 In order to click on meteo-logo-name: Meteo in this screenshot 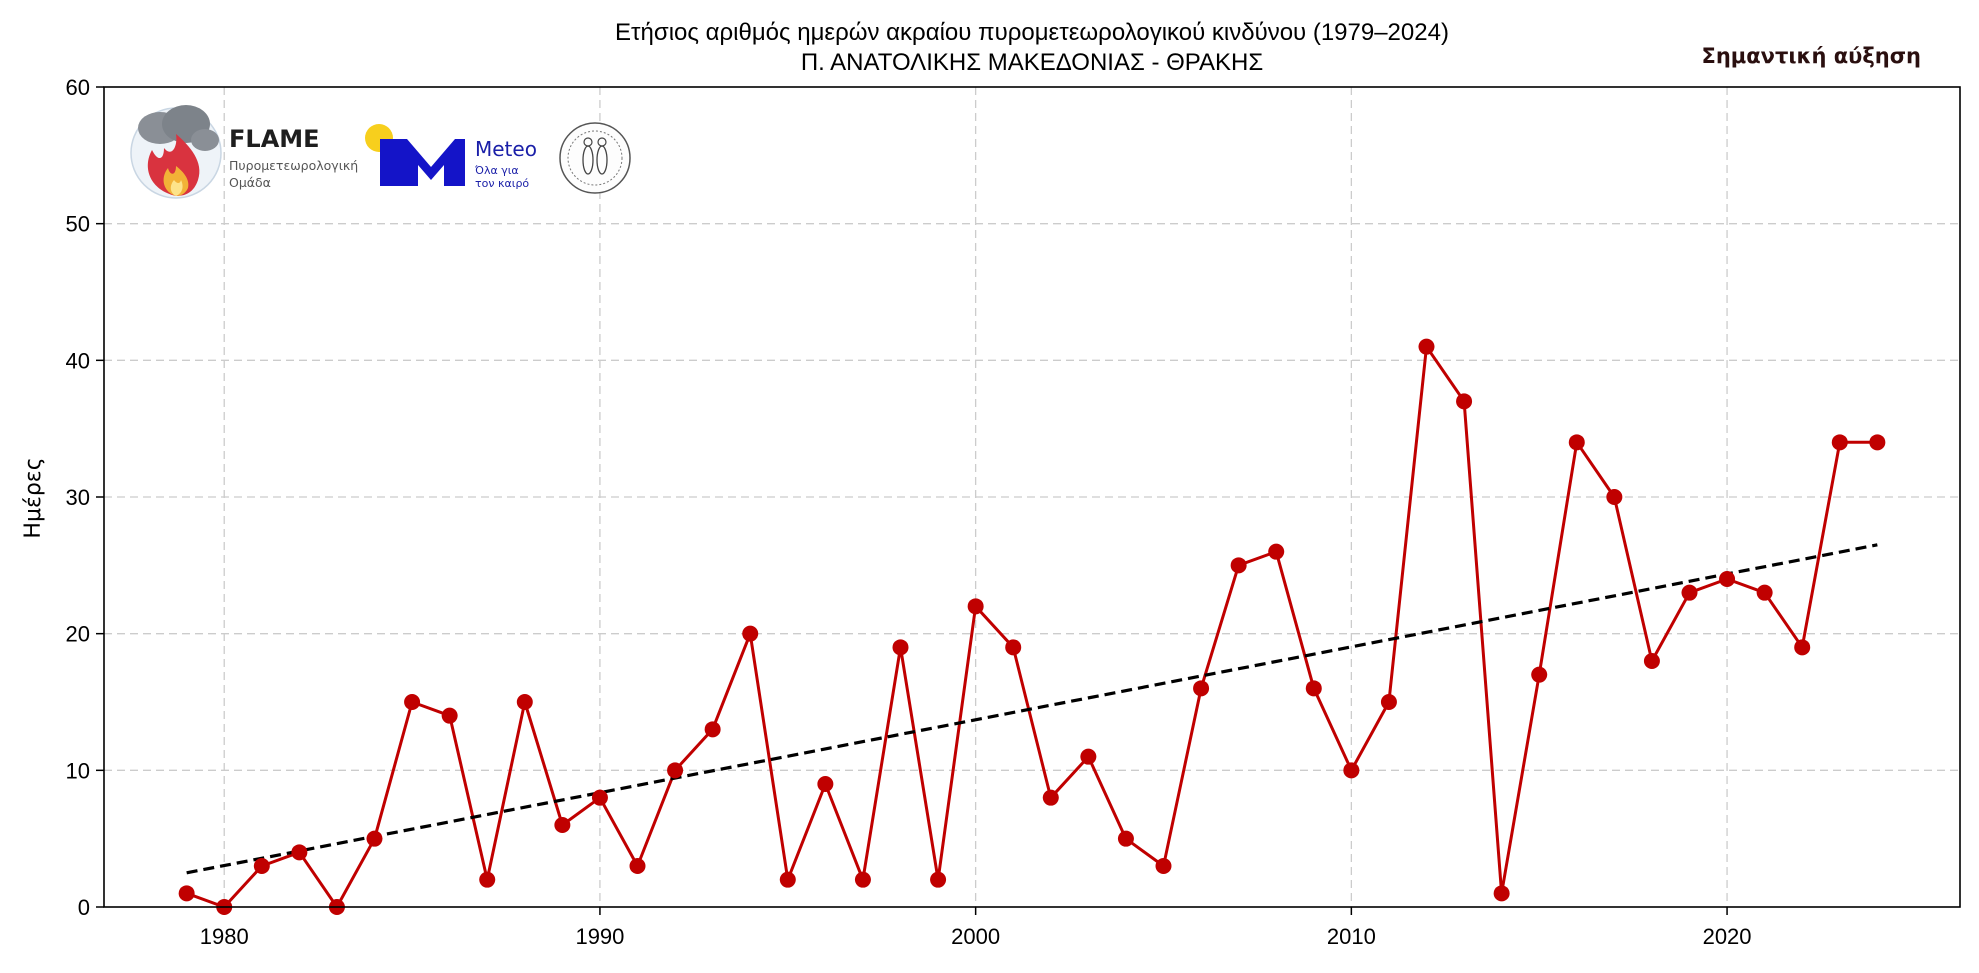, I will do `click(506, 149)`.